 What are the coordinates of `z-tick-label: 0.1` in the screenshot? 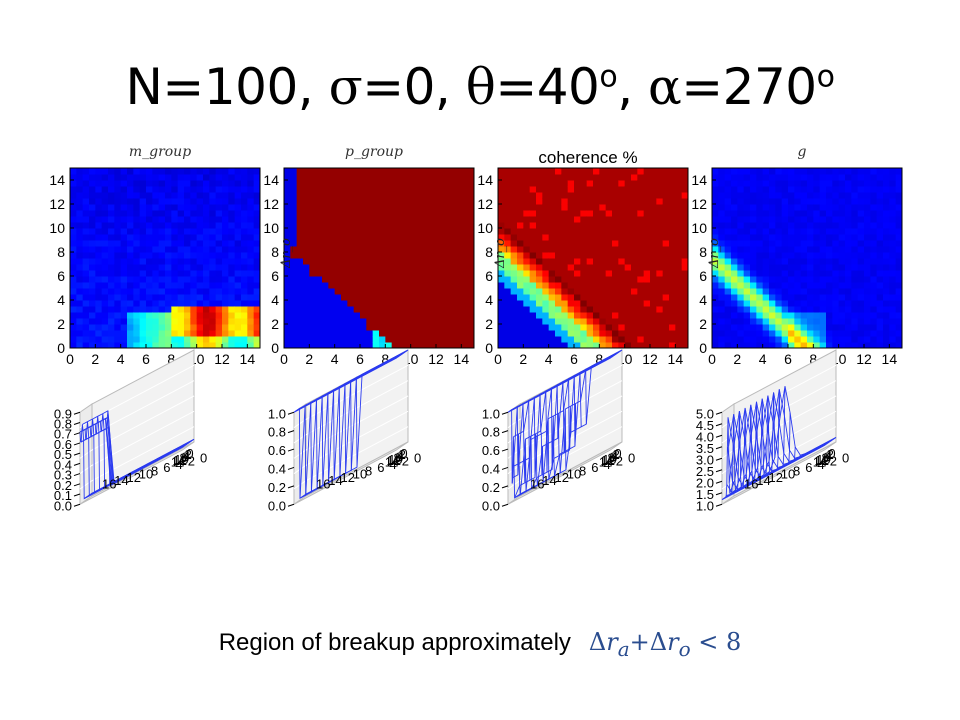 It's located at (63, 495).